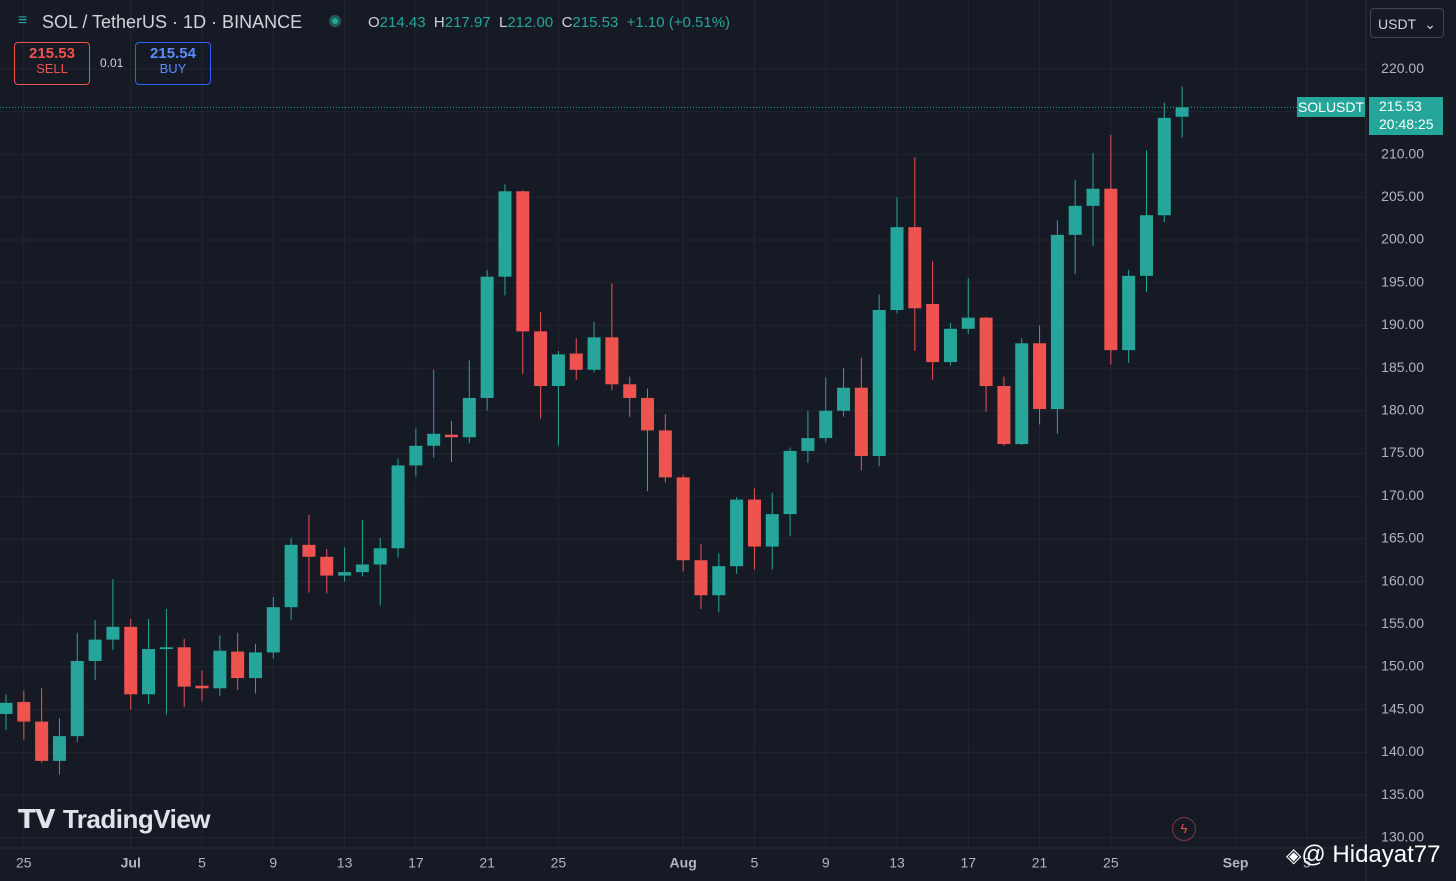  What do you see at coordinates (503, 22) in the screenshot?
I see `ohlc-label: L` at bounding box center [503, 22].